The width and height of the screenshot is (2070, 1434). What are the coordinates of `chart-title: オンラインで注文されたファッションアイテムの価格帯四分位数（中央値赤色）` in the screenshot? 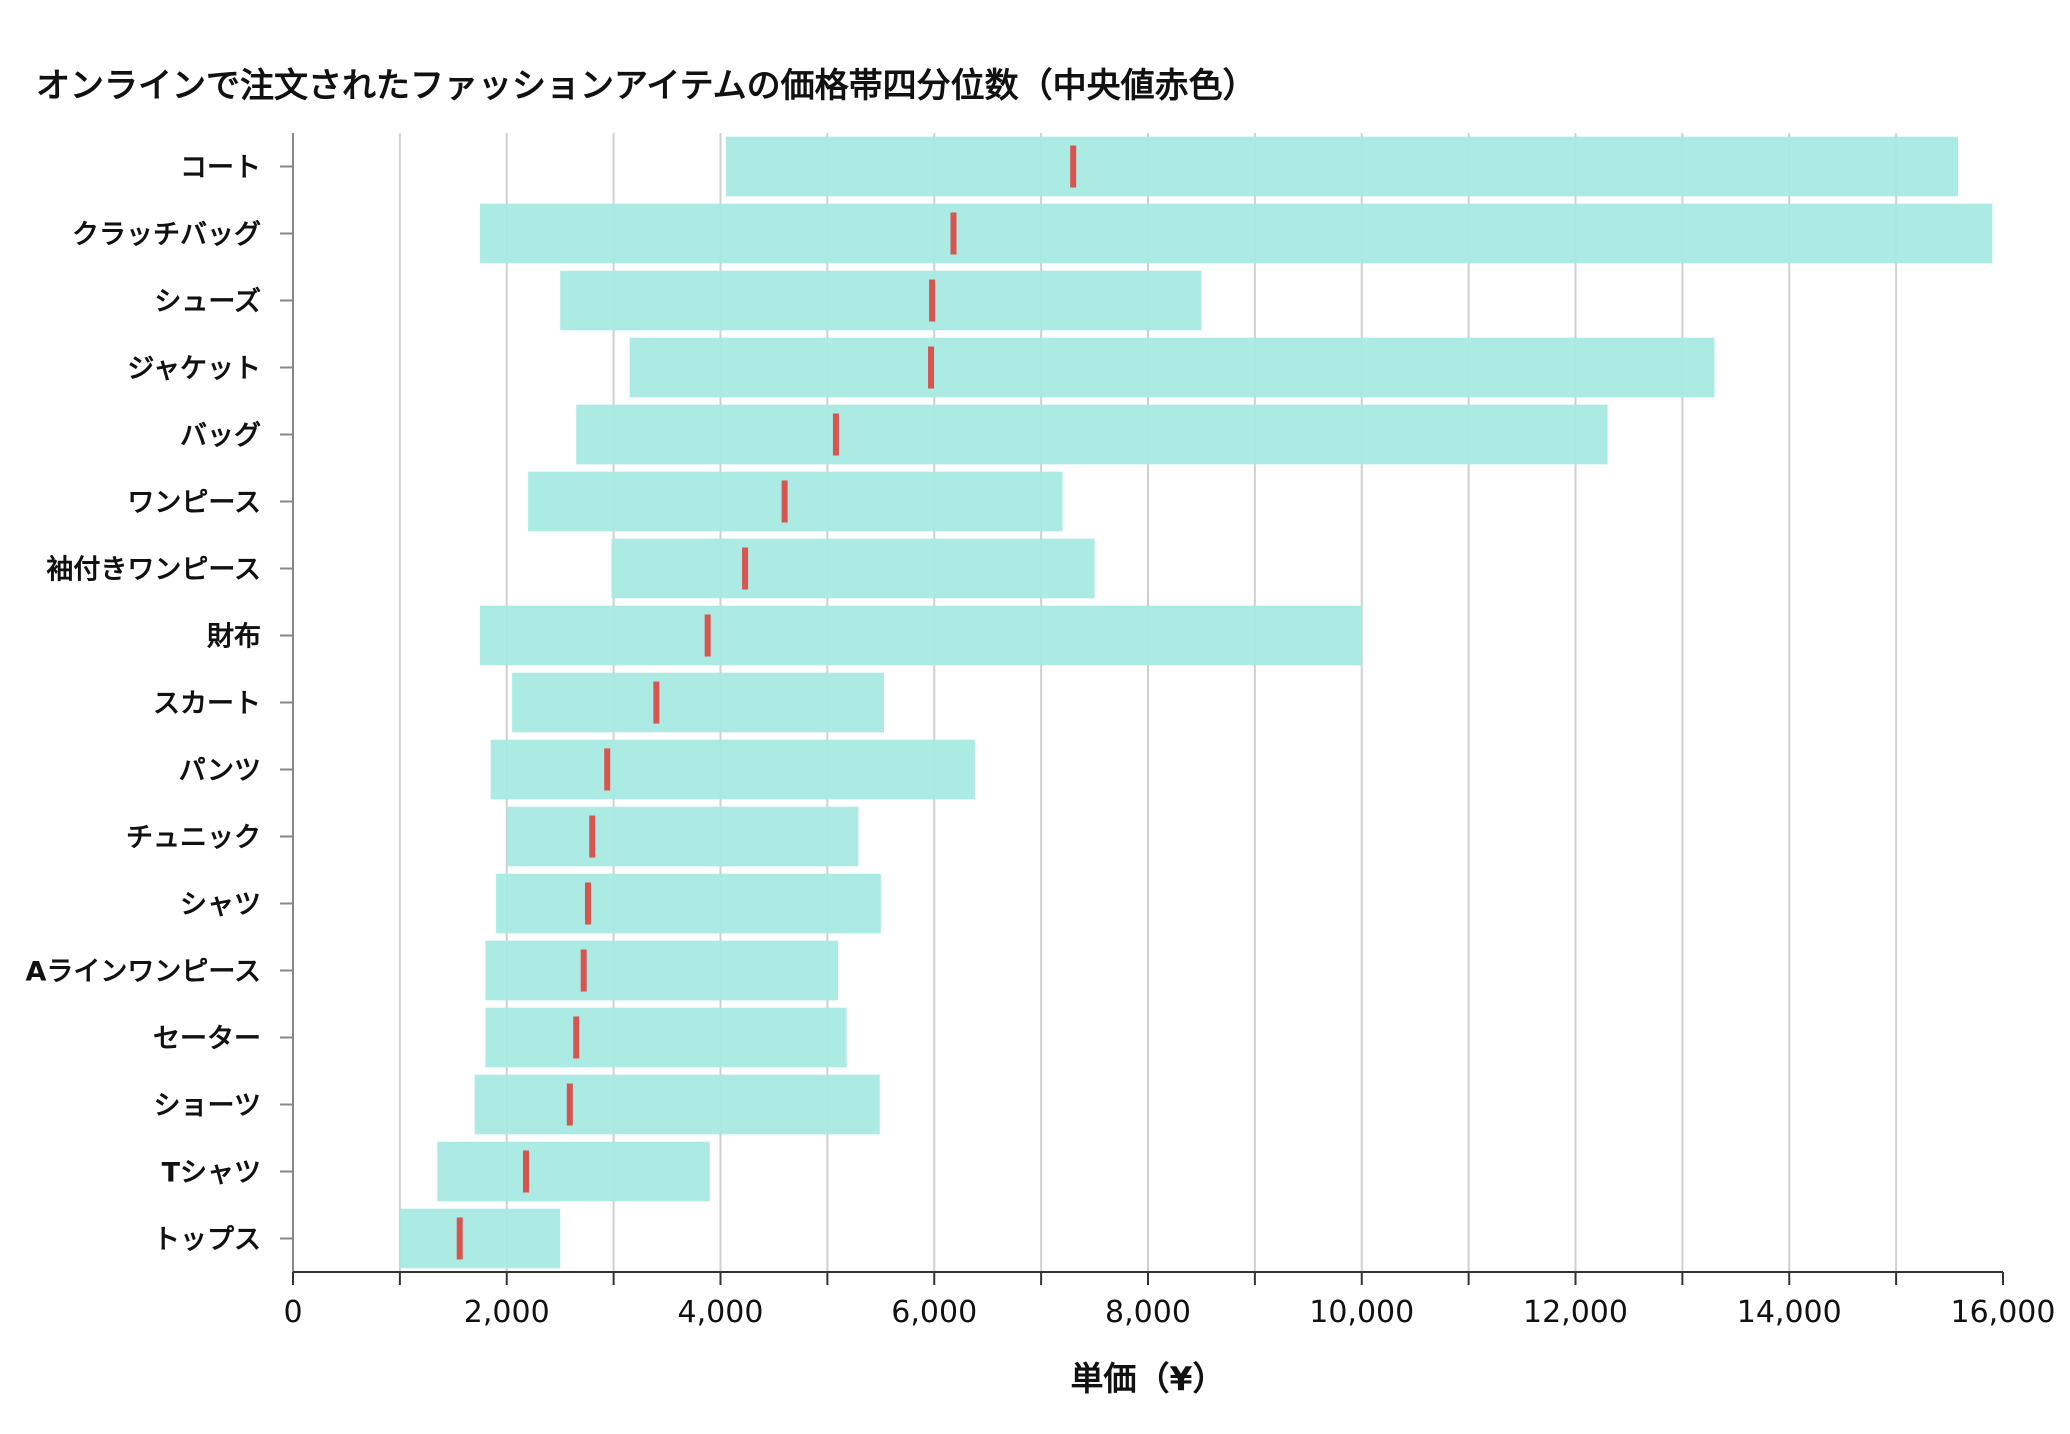 It's located at (646, 86).